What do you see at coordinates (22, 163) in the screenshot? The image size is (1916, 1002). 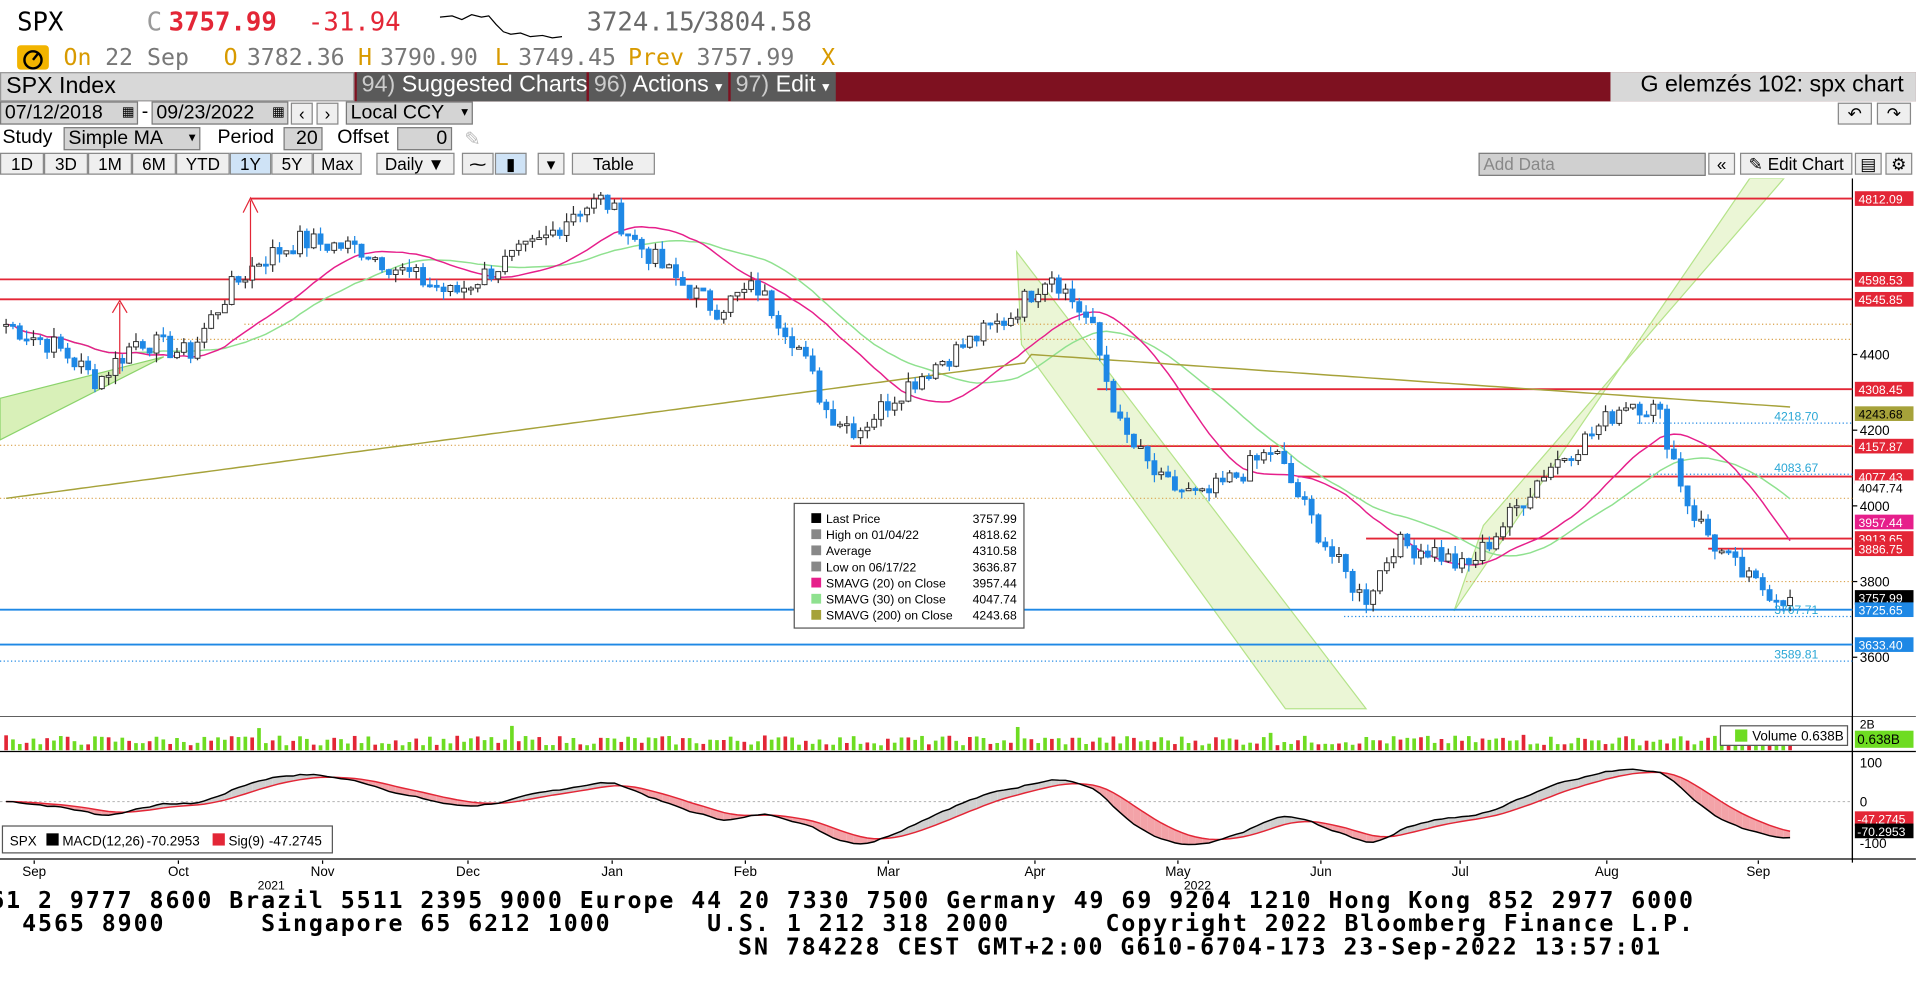 I see `range-button-1d: 1D` at bounding box center [22, 163].